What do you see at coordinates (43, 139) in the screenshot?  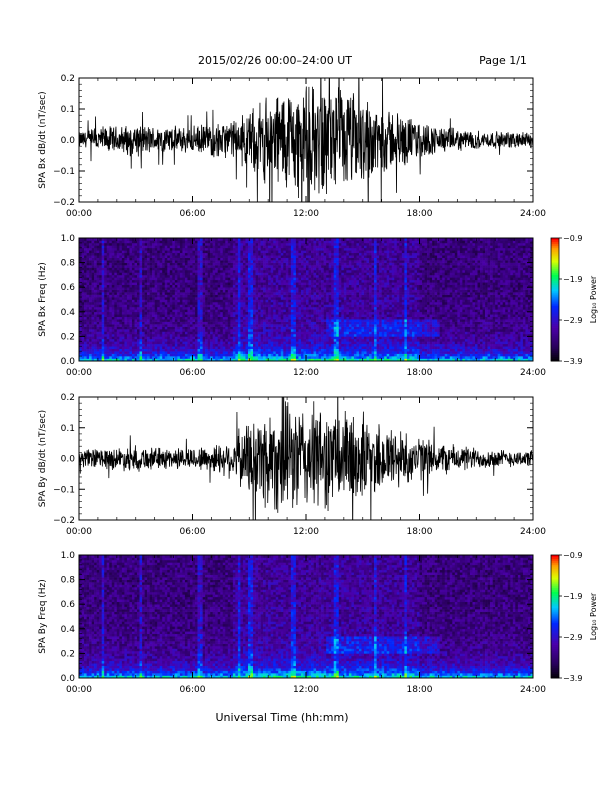 I see `y-axis-label: SPA Bx dB/dt (nT/sec)` at bounding box center [43, 139].